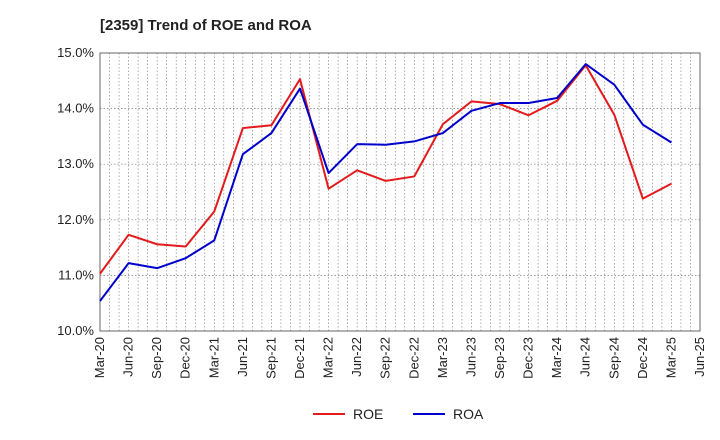  Describe the element at coordinates (642, 358) in the screenshot. I see `x-tick-label: Dec-24` at that location.